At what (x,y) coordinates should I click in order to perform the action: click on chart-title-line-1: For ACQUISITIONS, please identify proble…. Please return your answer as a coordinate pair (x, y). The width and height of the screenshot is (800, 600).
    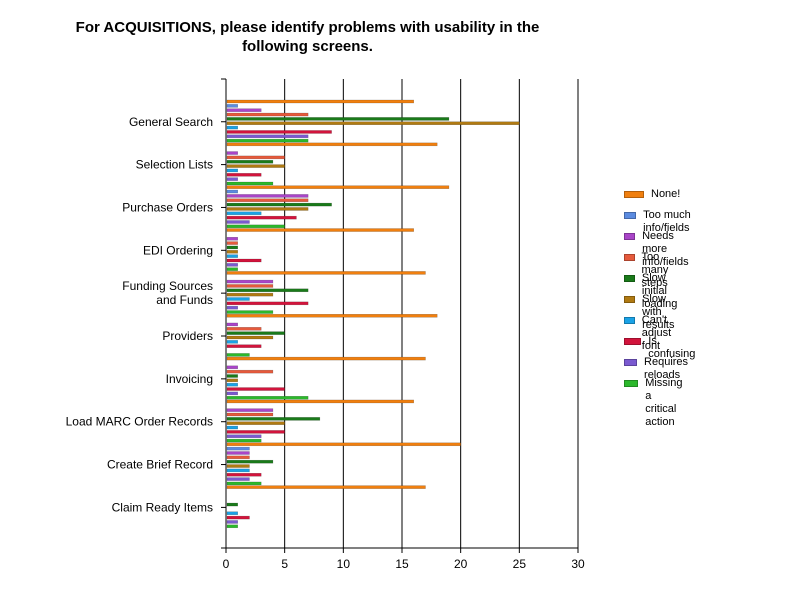
    Looking at the image, I should click on (307, 27).